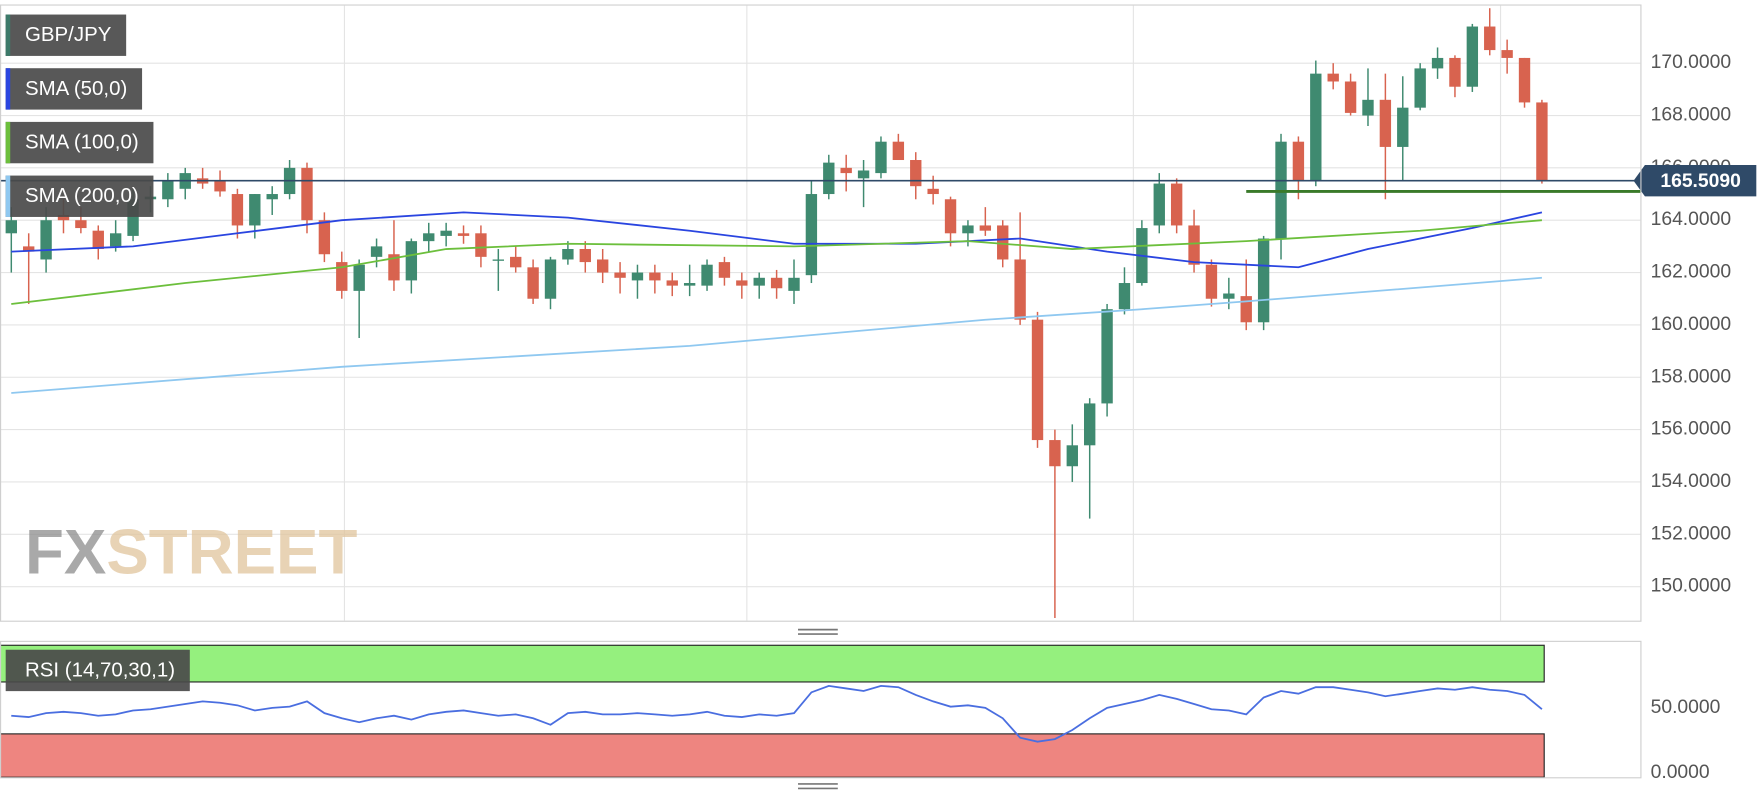 This screenshot has height=794, width=1762. I want to click on last-price-label: 165.5090, so click(1700, 181).